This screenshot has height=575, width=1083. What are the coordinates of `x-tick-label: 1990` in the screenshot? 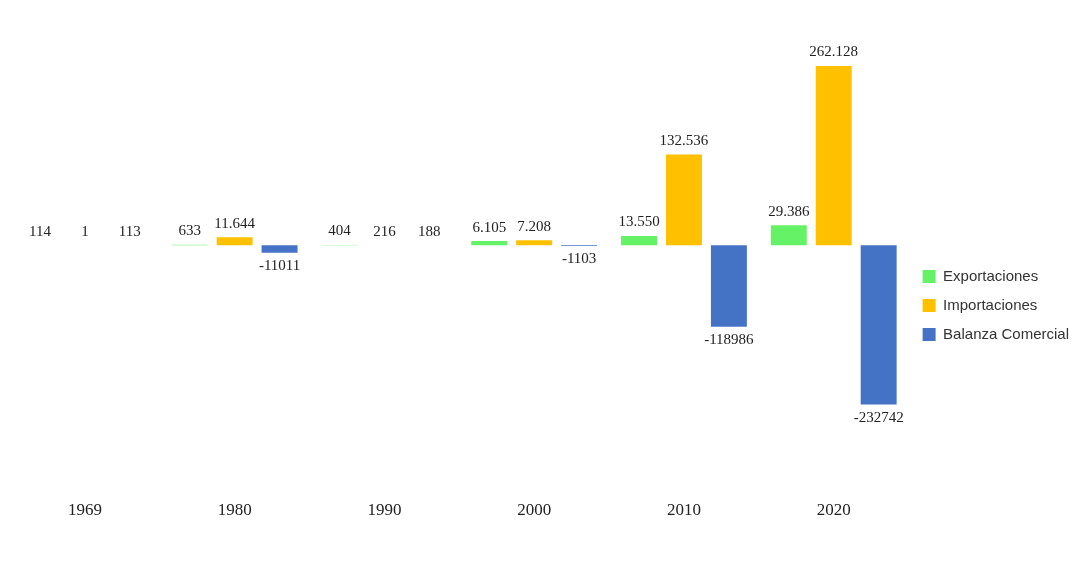 It's located at (384, 510).